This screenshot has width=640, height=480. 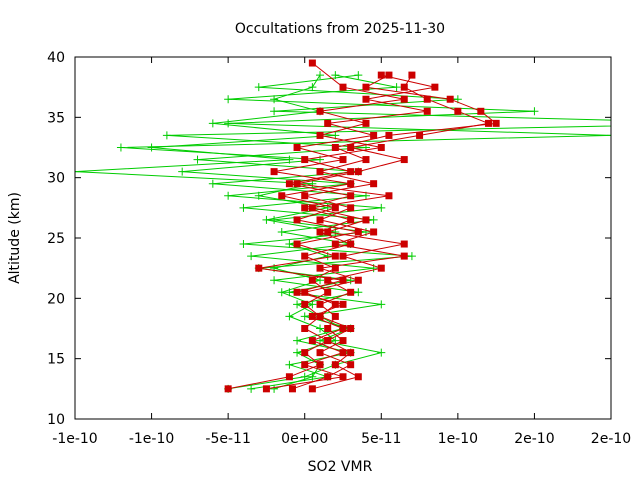 What do you see at coordinates (56, 58) in the screenshot?
I see `y-tick-label: 40` at bounding box center [56, 58].